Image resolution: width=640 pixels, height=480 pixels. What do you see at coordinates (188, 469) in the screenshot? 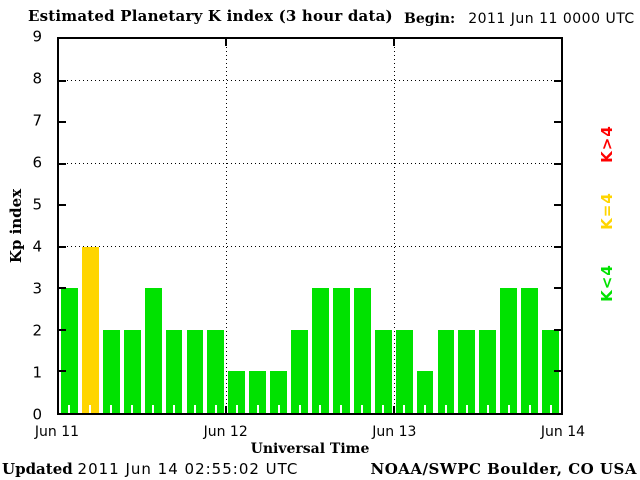
I see `updated-value: 2011 Jun 14 02:55:02 UTC` at bounding box center [188, 469].